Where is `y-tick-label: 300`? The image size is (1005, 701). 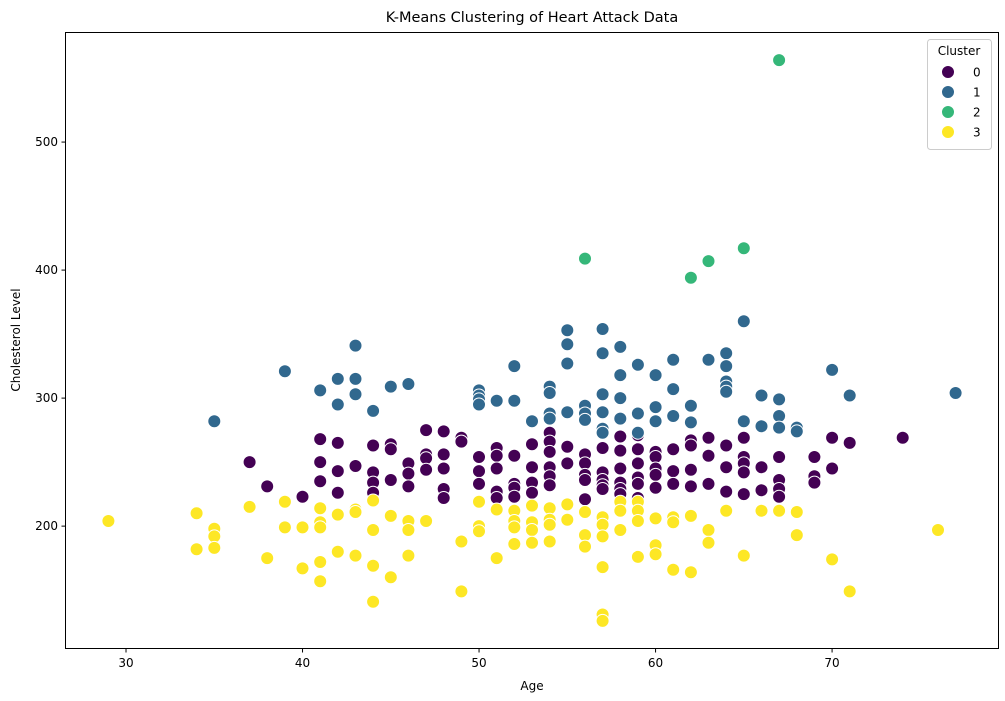 y-tick-label: 300 is located at coordinates (46, 398).